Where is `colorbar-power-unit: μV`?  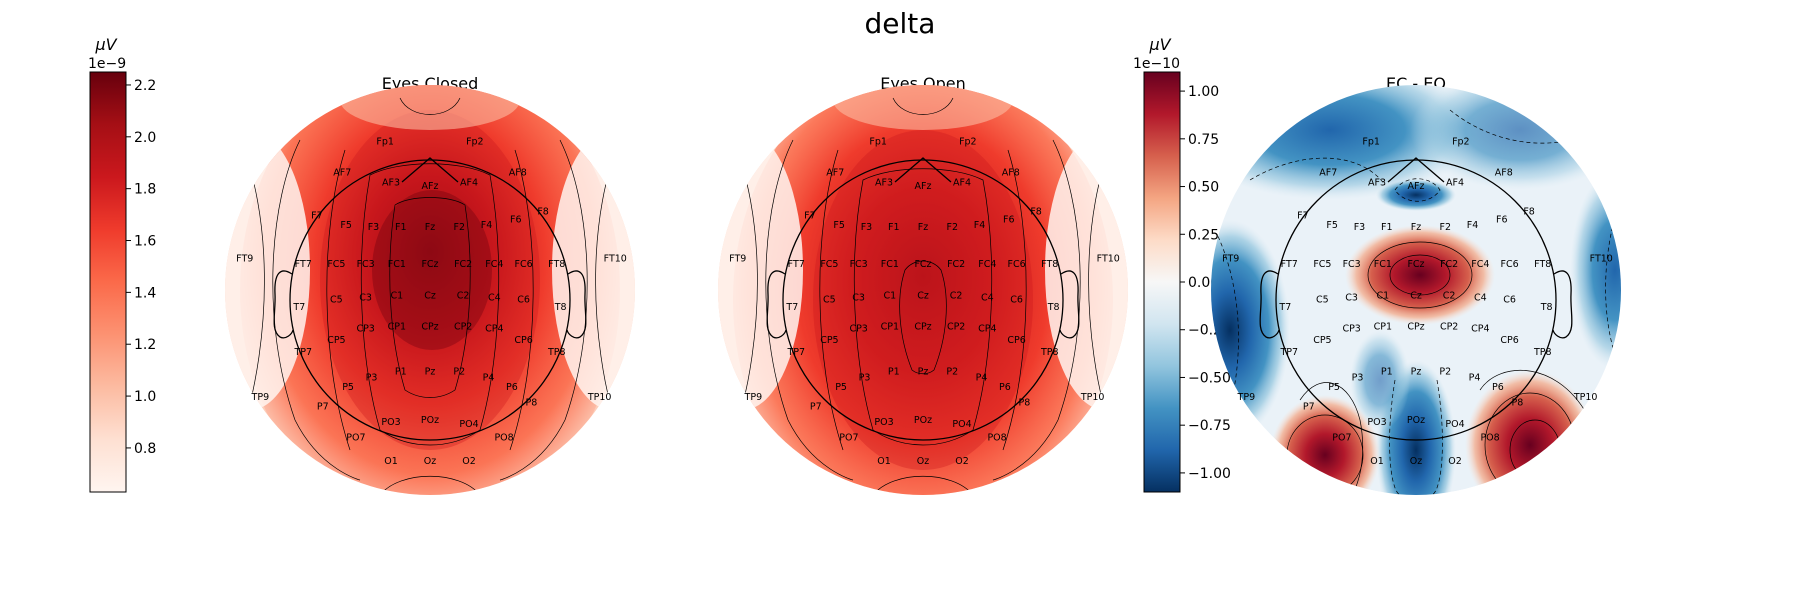 colorbar-power-unit: μV is located at coordinates (105, 44).